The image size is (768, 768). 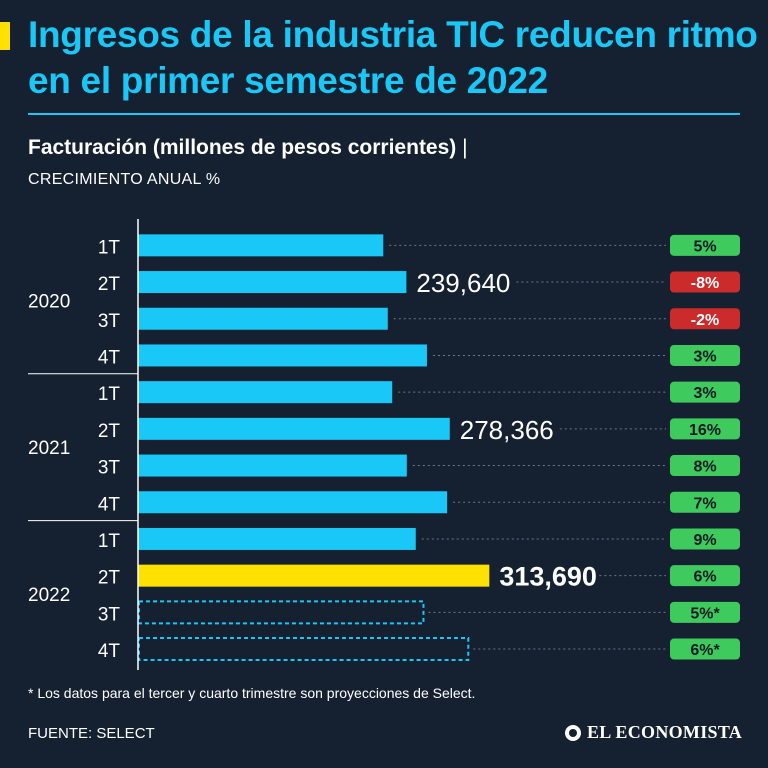 I want to click on bar-2021-2T, so click(x=294, y=428).